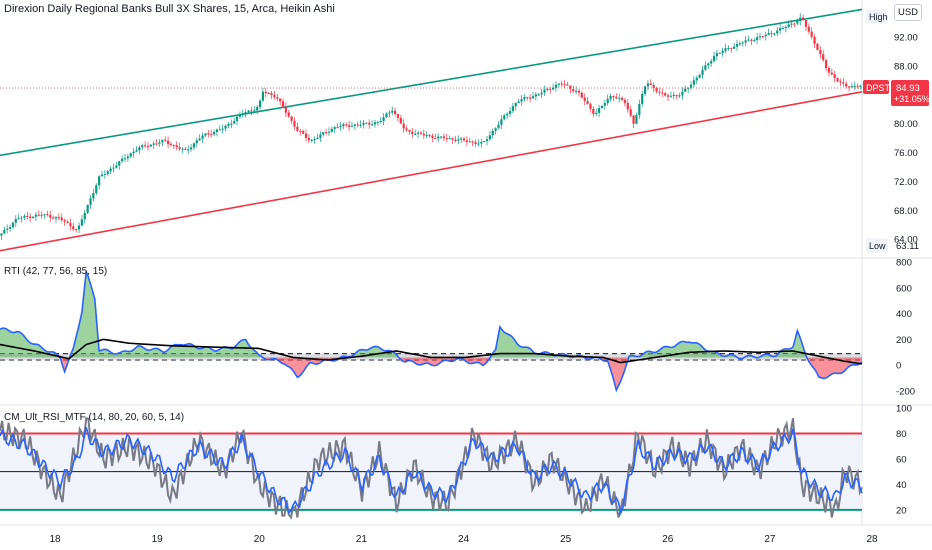 The height and width of the screenshot is (550, 932). I want to click on rsi-tick-label: 100, so click(904, 409).